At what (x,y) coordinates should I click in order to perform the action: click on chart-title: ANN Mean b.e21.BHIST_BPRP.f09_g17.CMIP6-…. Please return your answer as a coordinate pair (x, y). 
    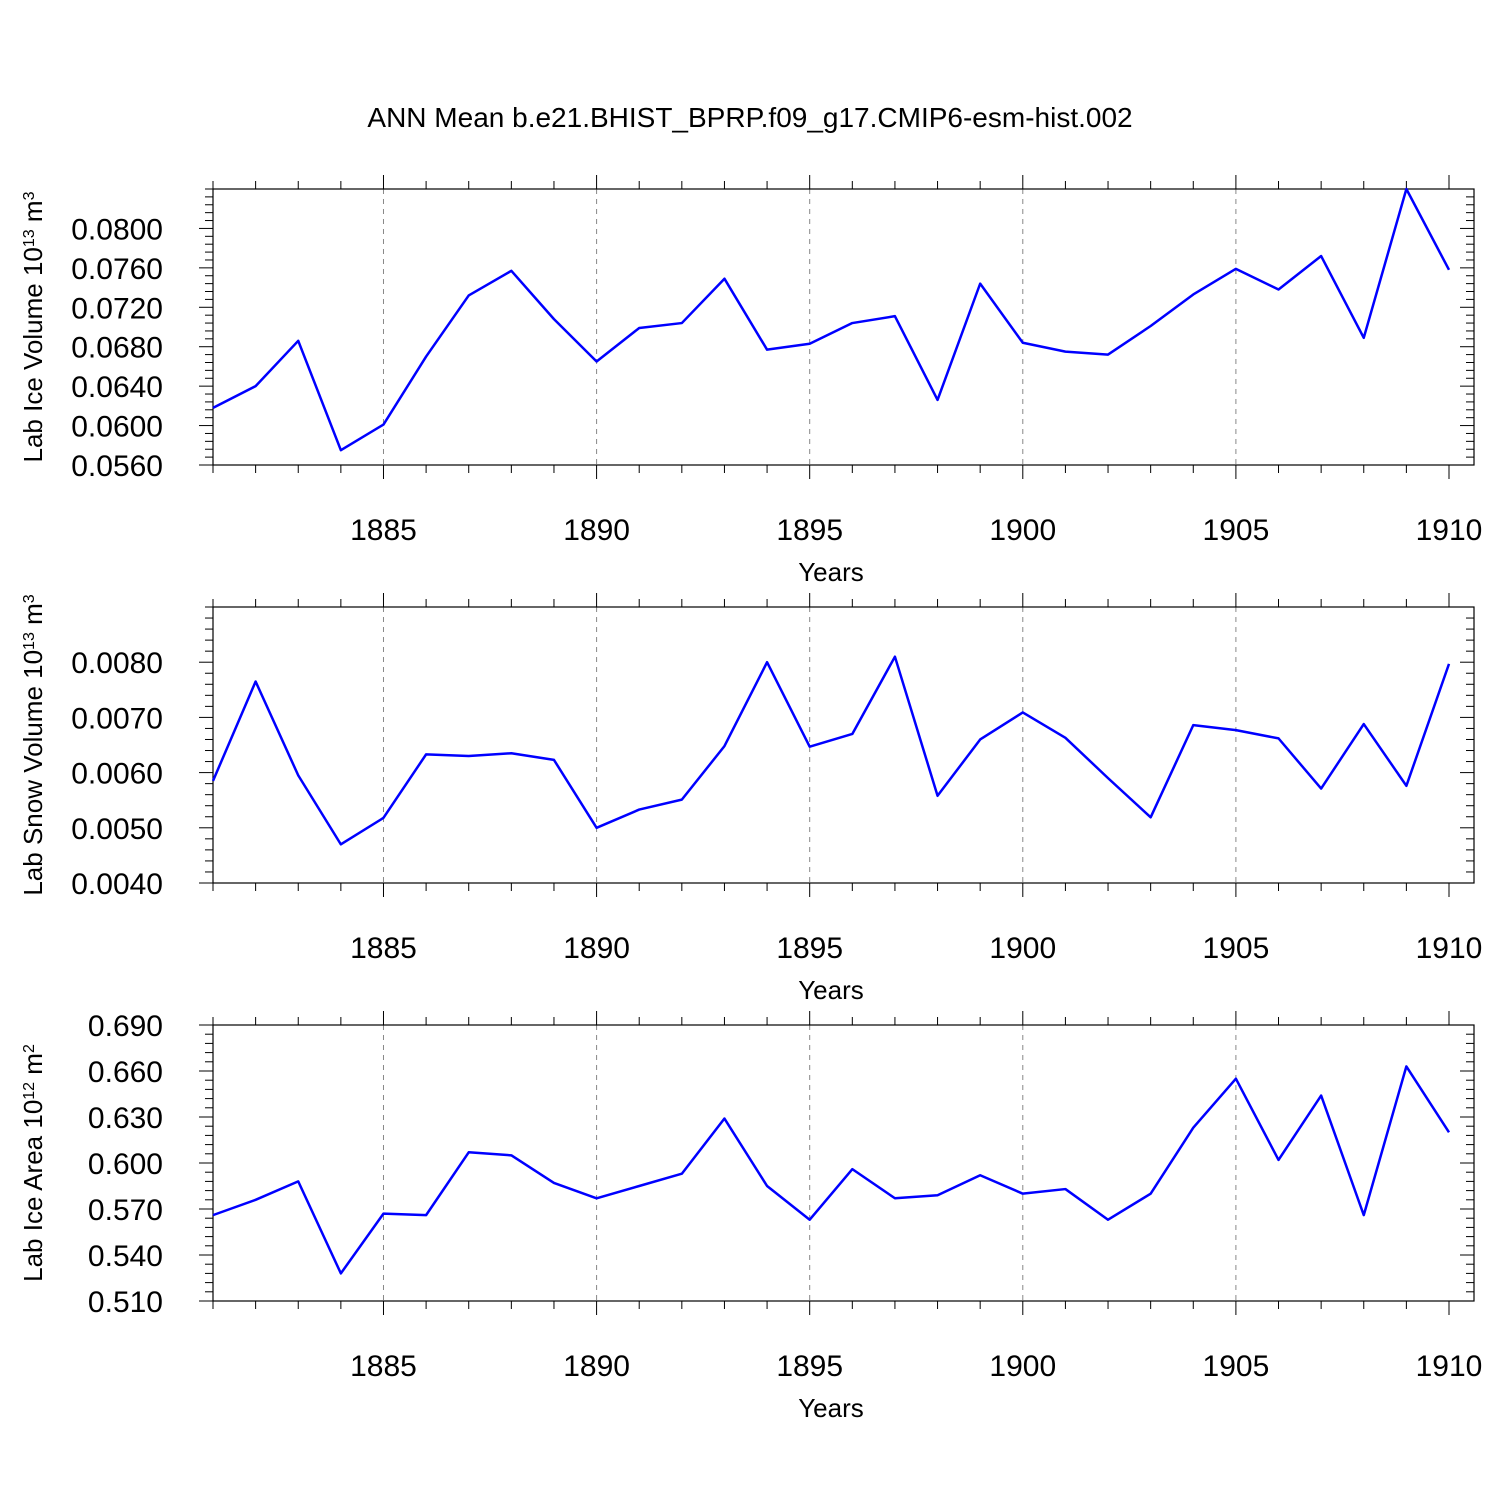
    Looking at the image, I should click on (749, 117).